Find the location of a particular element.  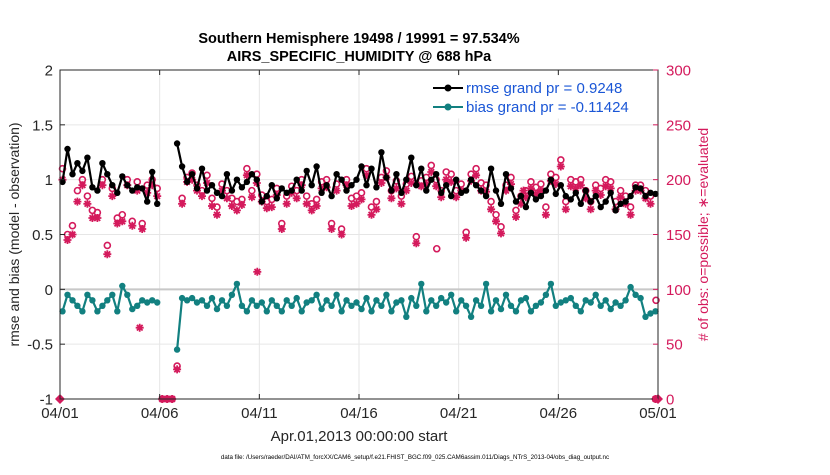

x-tick-label: 04/06 is located at coordinates (160, 413).